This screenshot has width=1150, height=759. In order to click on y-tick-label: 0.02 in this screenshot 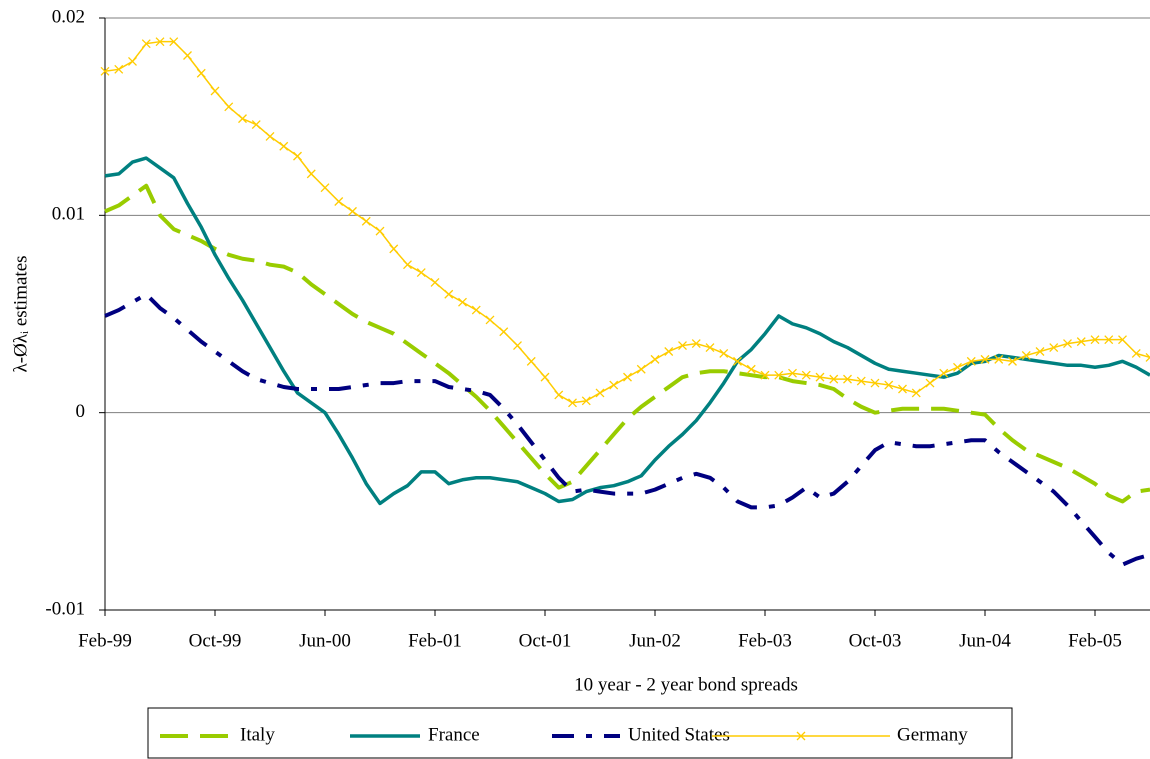, I will do `click(68, 16)`.